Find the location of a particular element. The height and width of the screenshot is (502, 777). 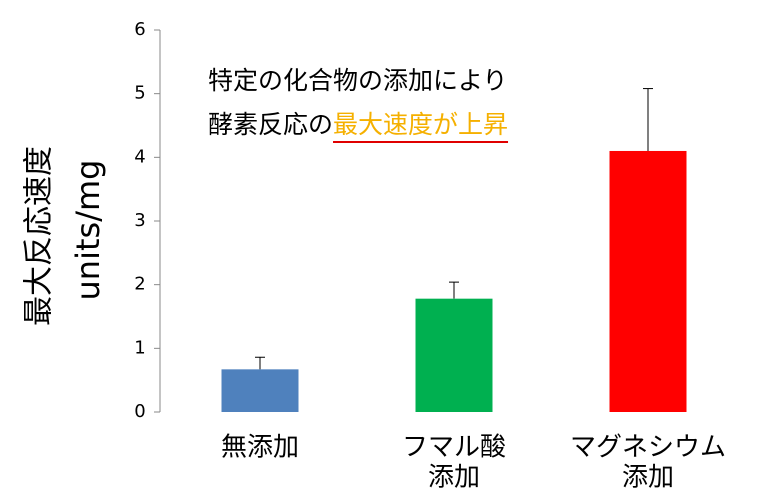

y-tick-label: 0 is located at coordinates (139, 411).